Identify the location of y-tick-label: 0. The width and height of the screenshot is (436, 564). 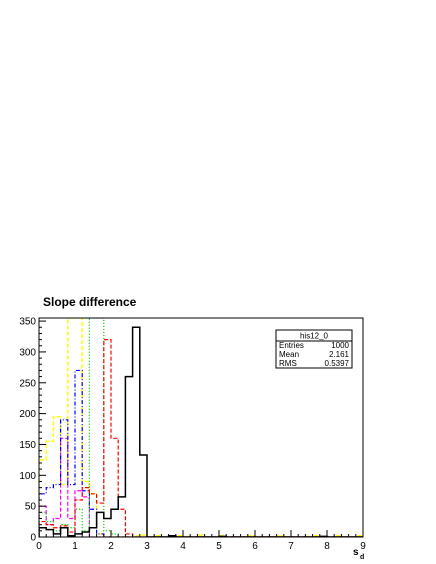
(33, 538).